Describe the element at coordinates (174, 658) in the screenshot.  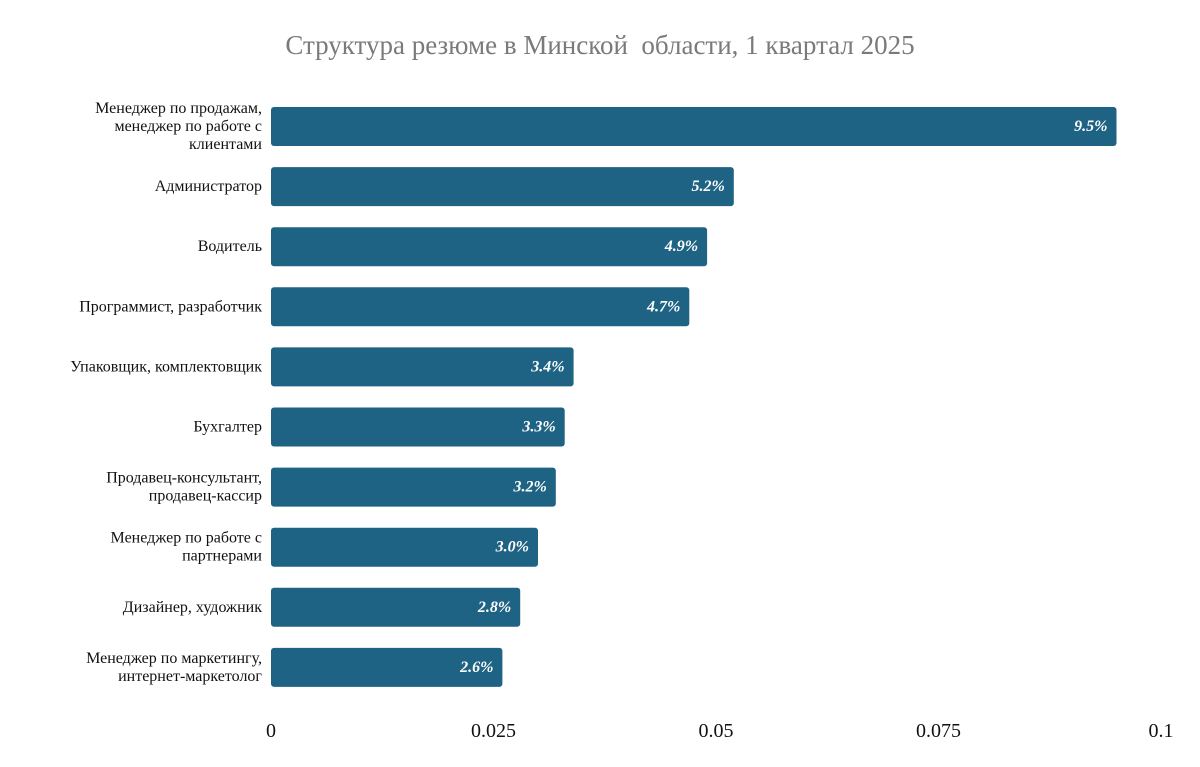
I see `category-label-line: Менеджер по маркетингу,` at that location.